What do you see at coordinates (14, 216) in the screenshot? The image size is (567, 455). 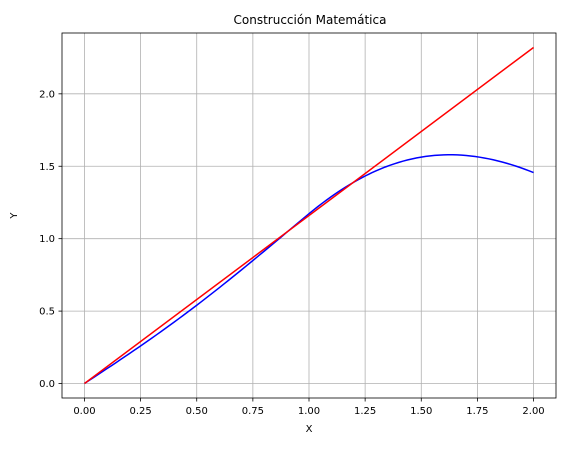 I see `y-axis-label: Y` at bounding box center [14, 216].